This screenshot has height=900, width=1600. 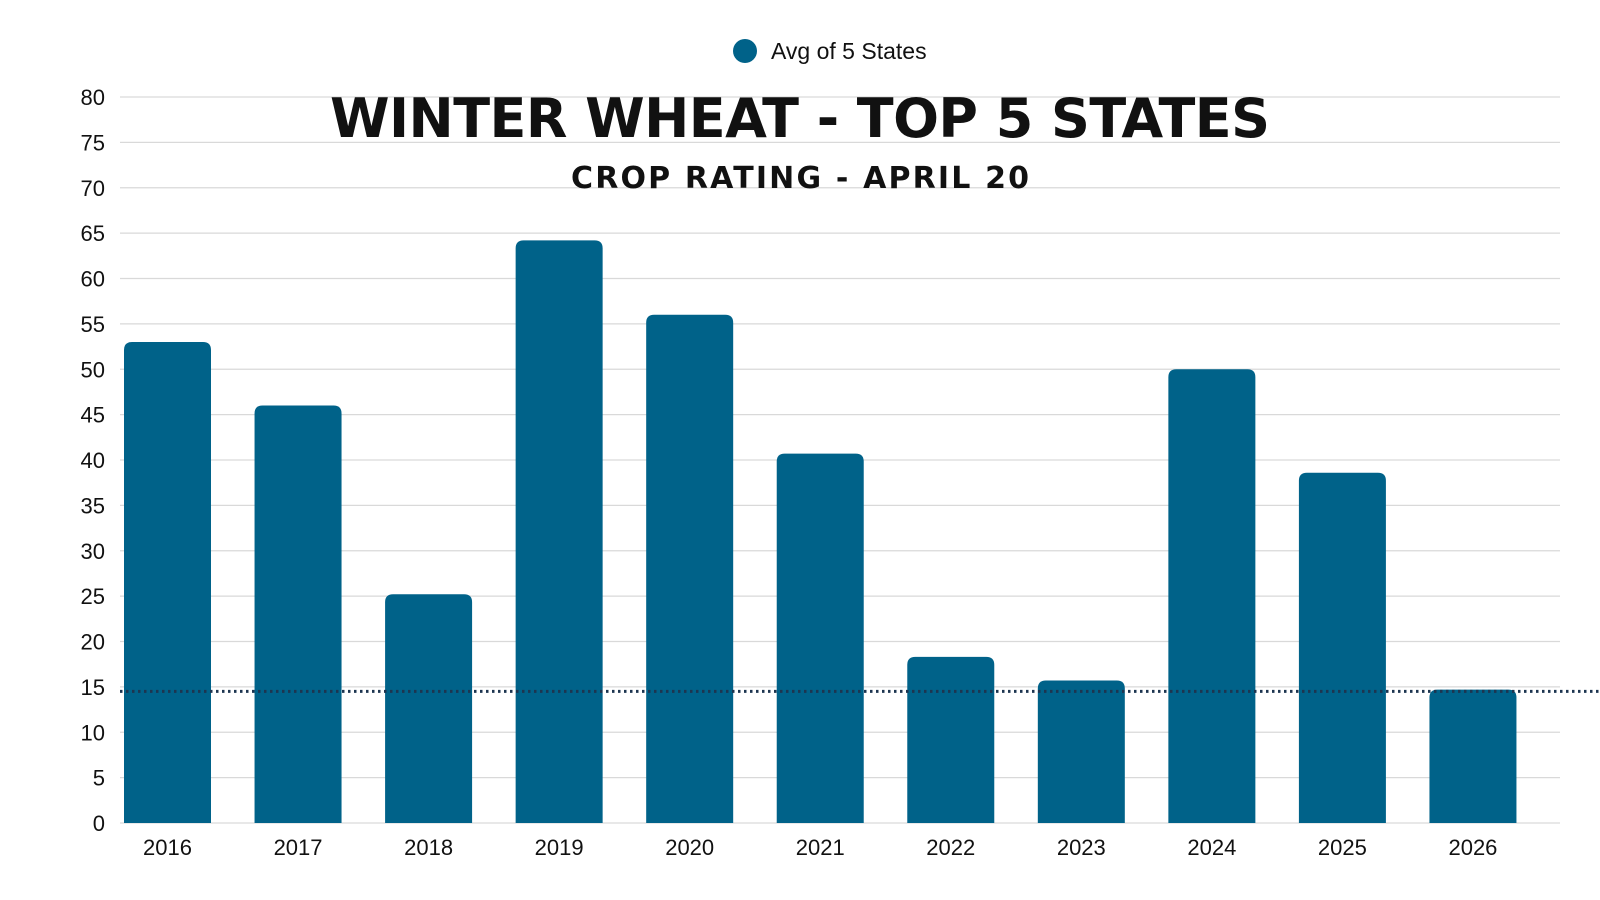 I want to click on y-tick-label: 65, so click(x=93, y=233).